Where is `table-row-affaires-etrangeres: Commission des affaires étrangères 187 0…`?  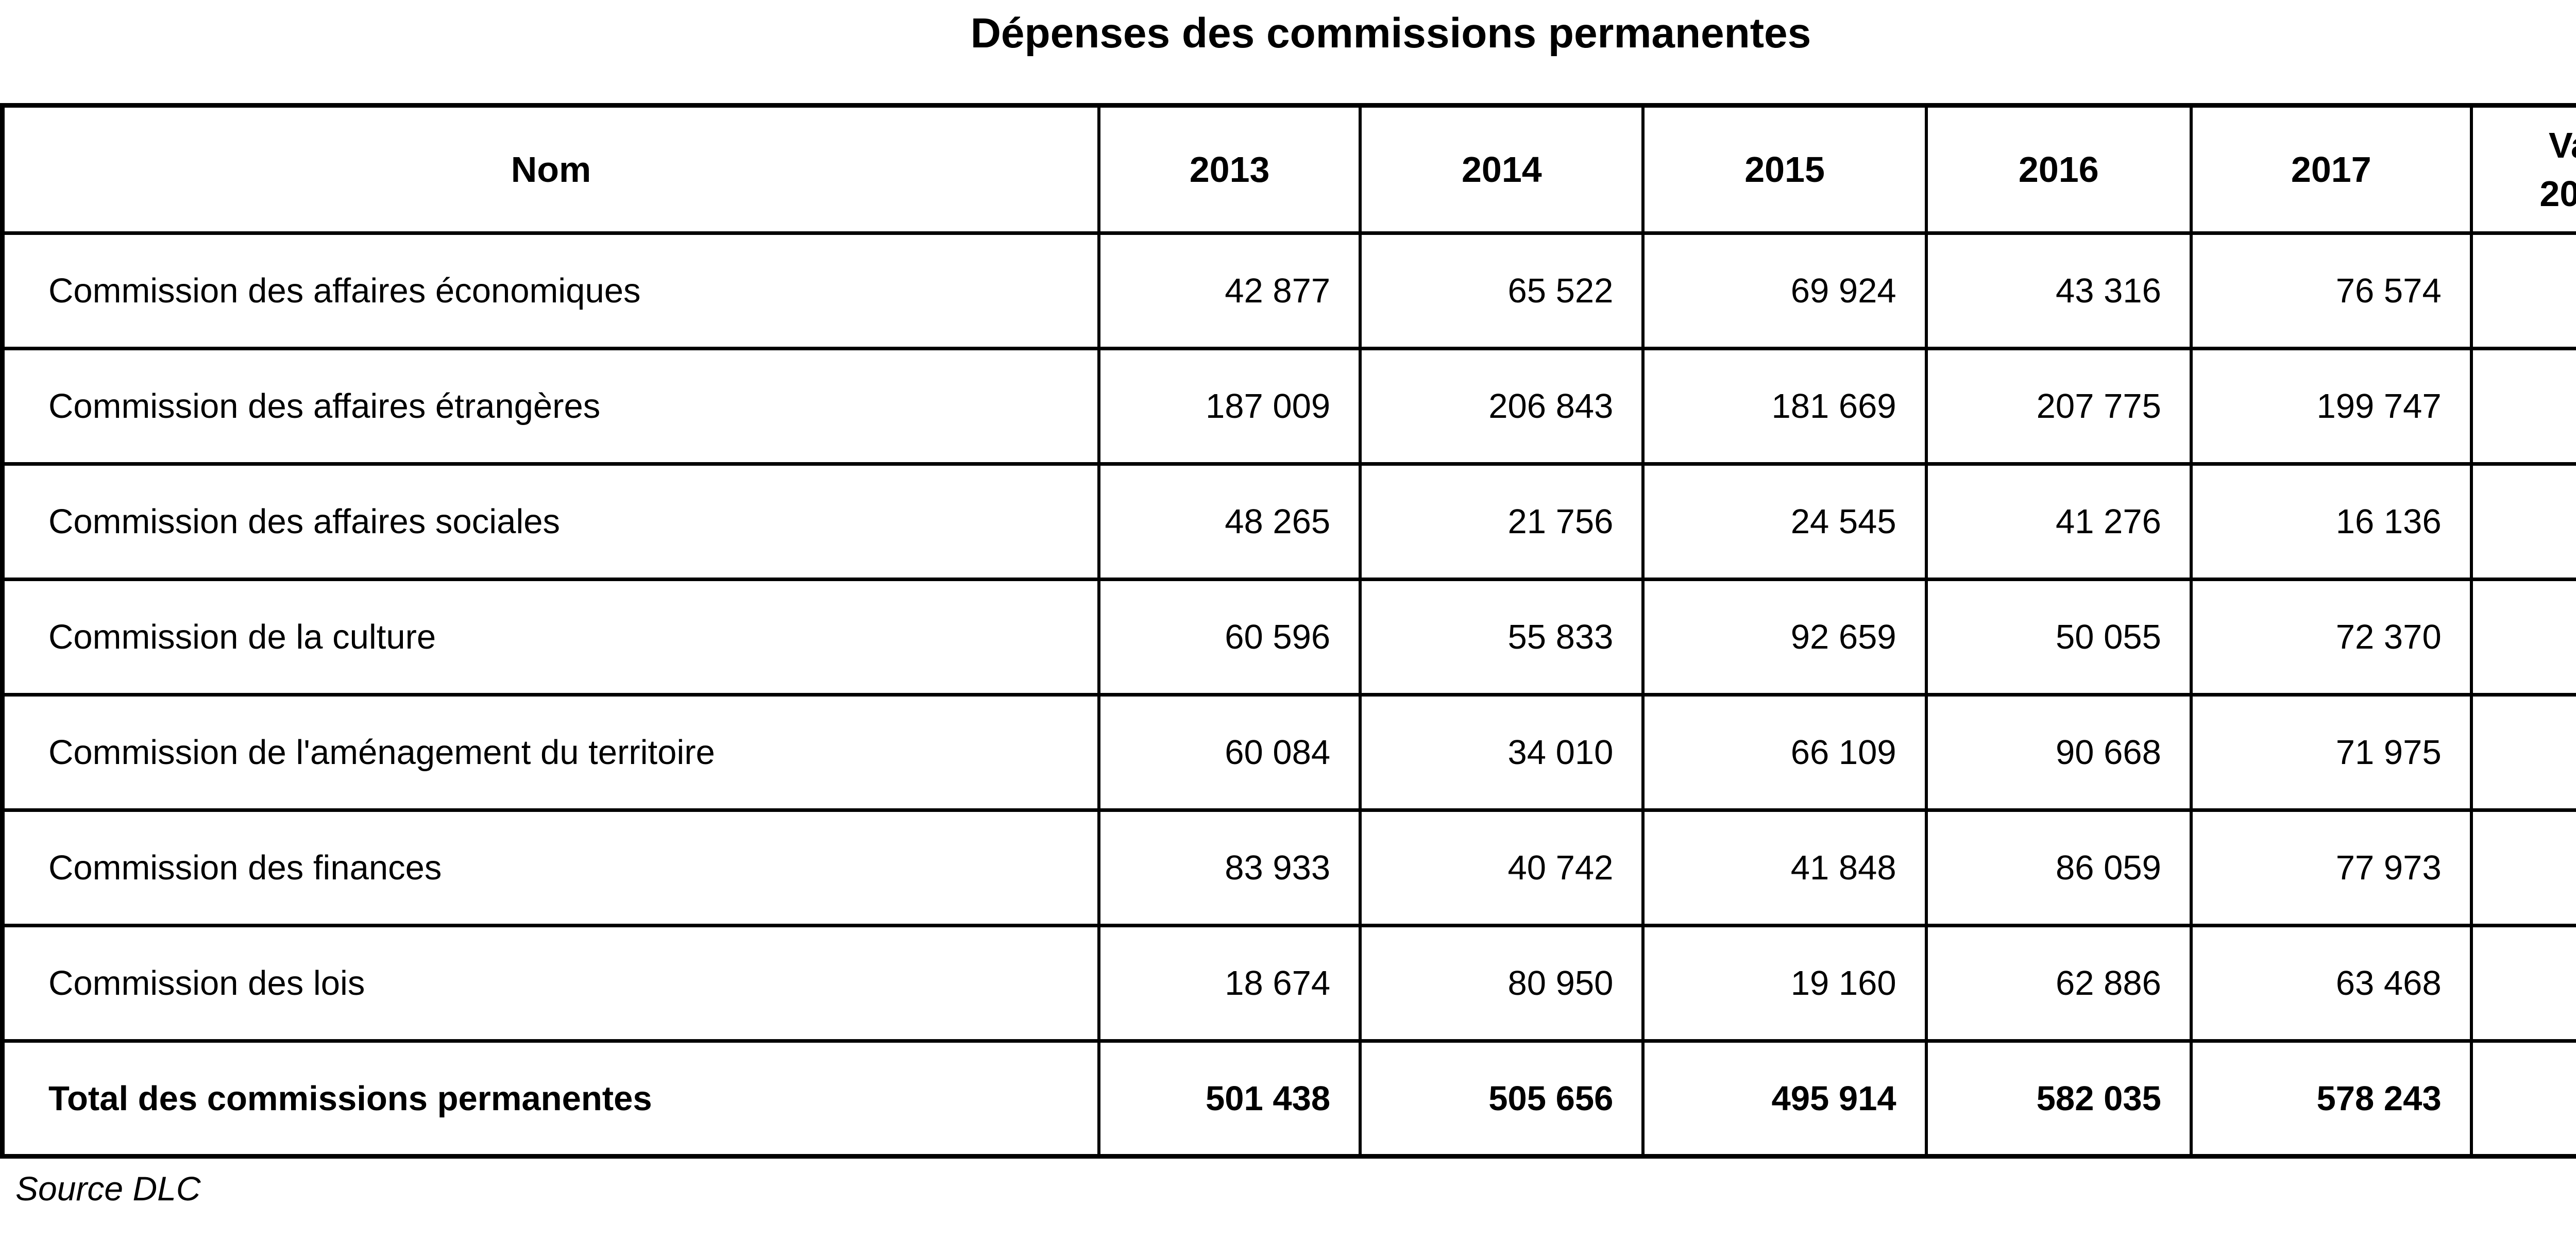
table-row-affaires-etrangeres: Commission des affaires étrangères 187 0… is located at coordinates (1289, 406).